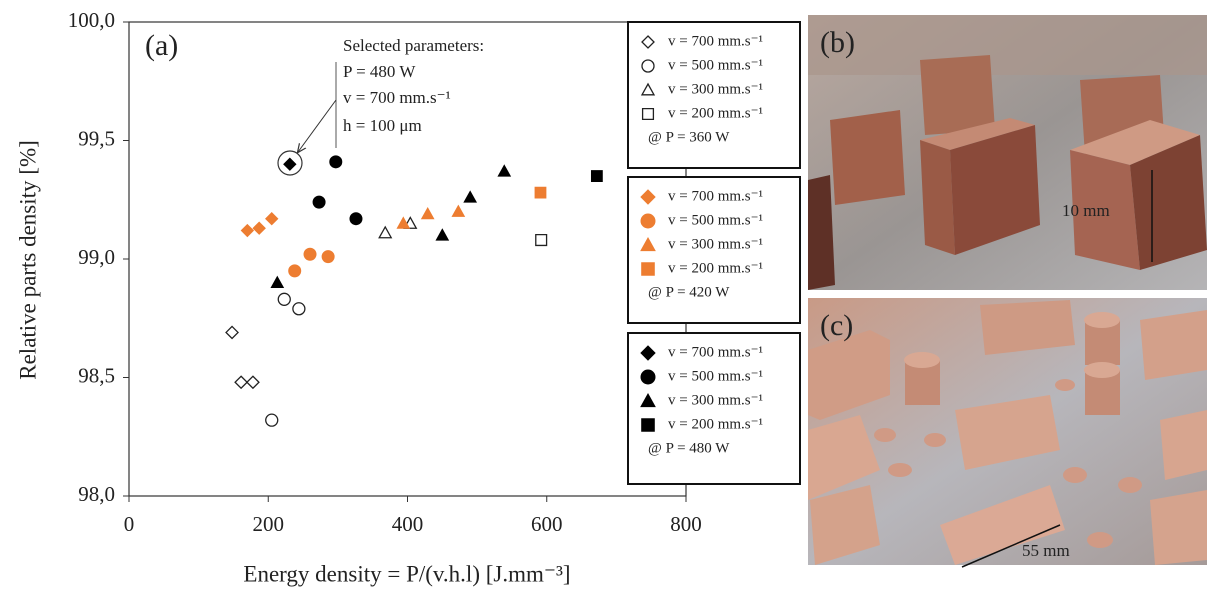  Describe the element at coordinates (689, 137) in the screenshot. I see `legend-group-label: @ P = 360 W` at that location.